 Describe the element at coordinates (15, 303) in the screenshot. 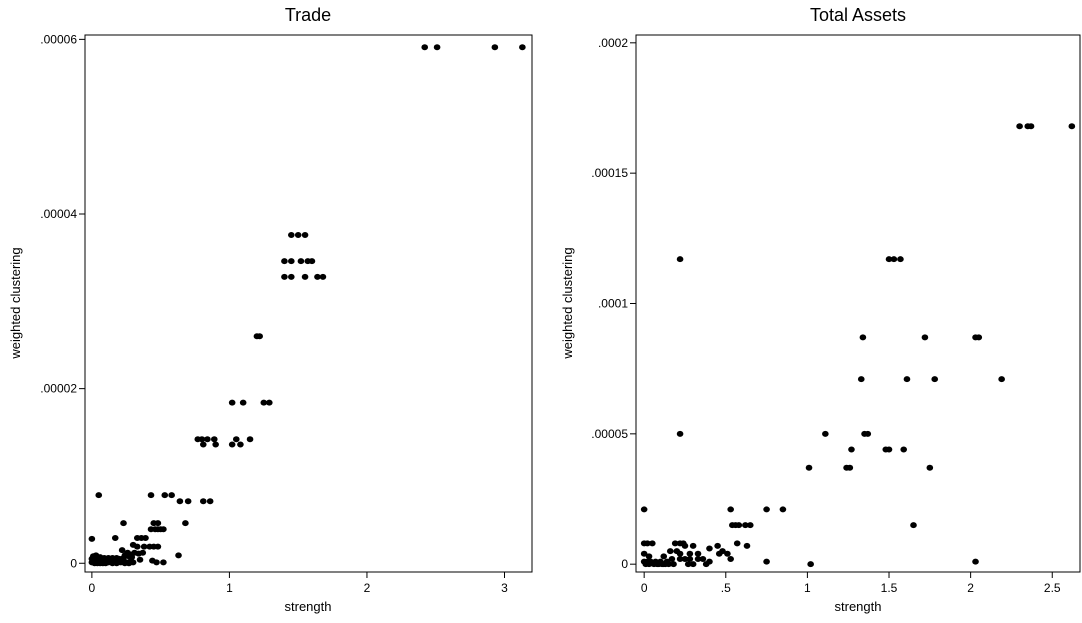

I see `trade-y-axis-label: weighted clustering` at that location.